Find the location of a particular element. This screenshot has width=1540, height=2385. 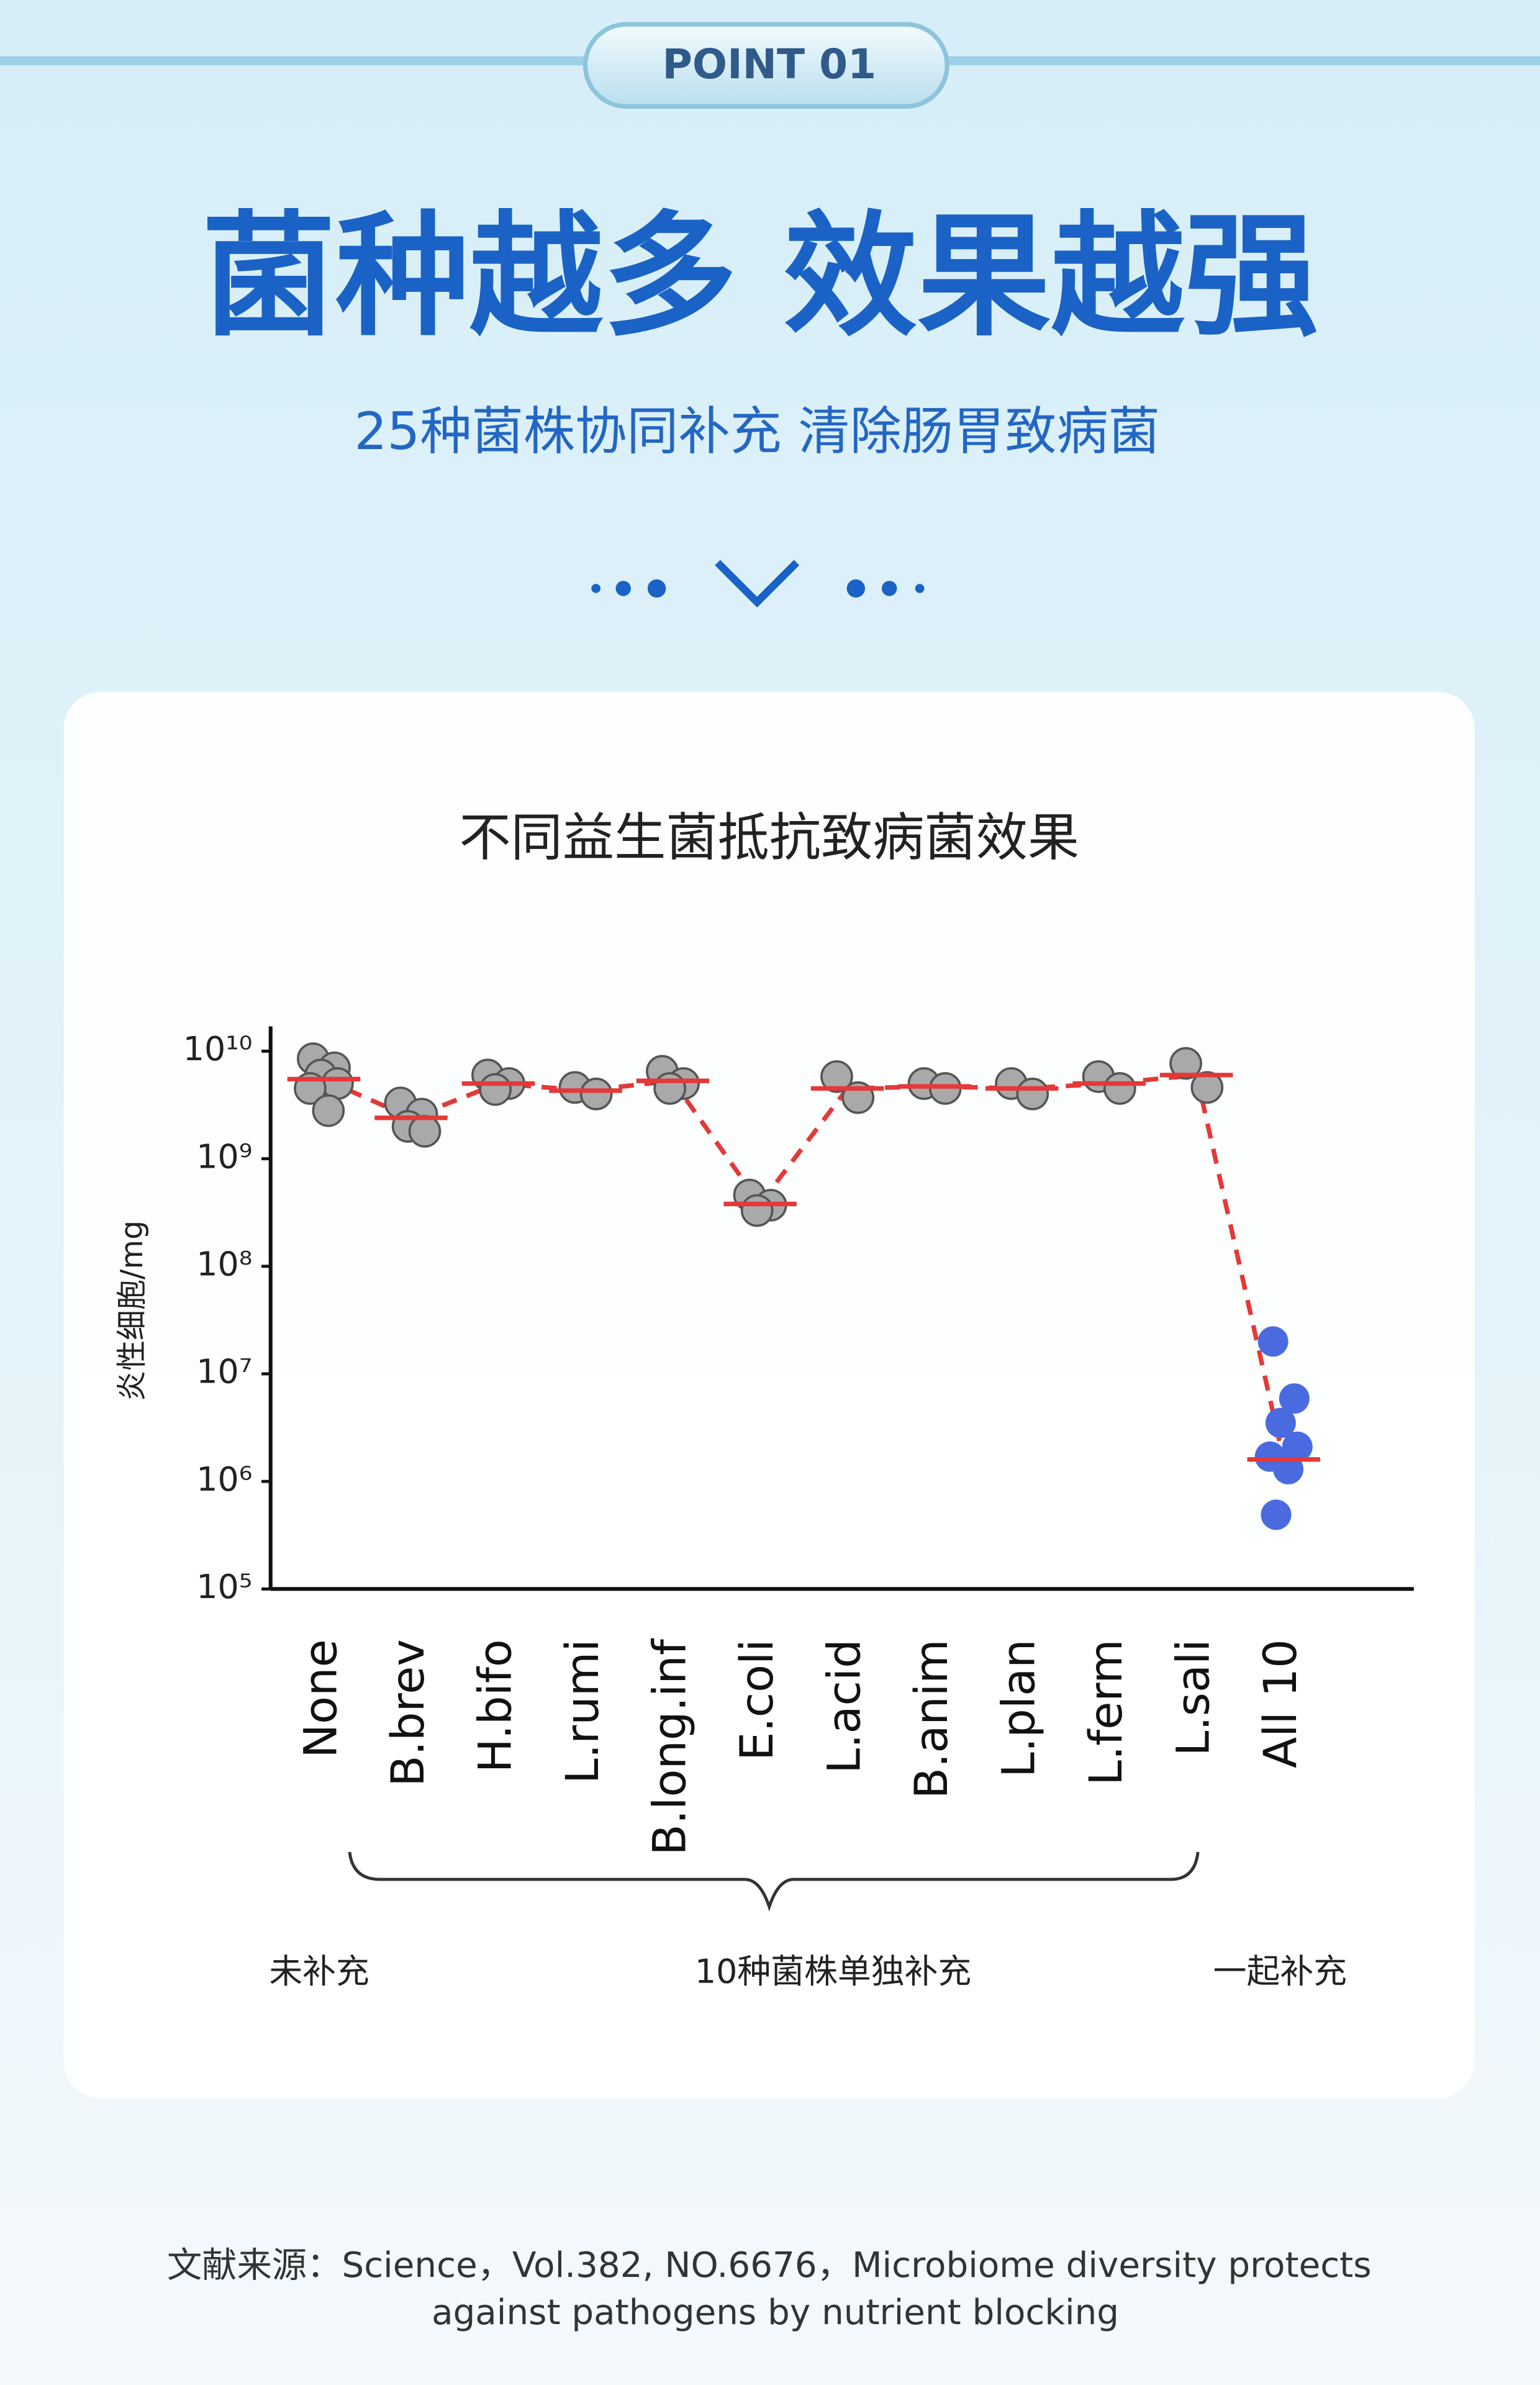

group-label: 一起补充 is located at coordinates (1280, 1971).